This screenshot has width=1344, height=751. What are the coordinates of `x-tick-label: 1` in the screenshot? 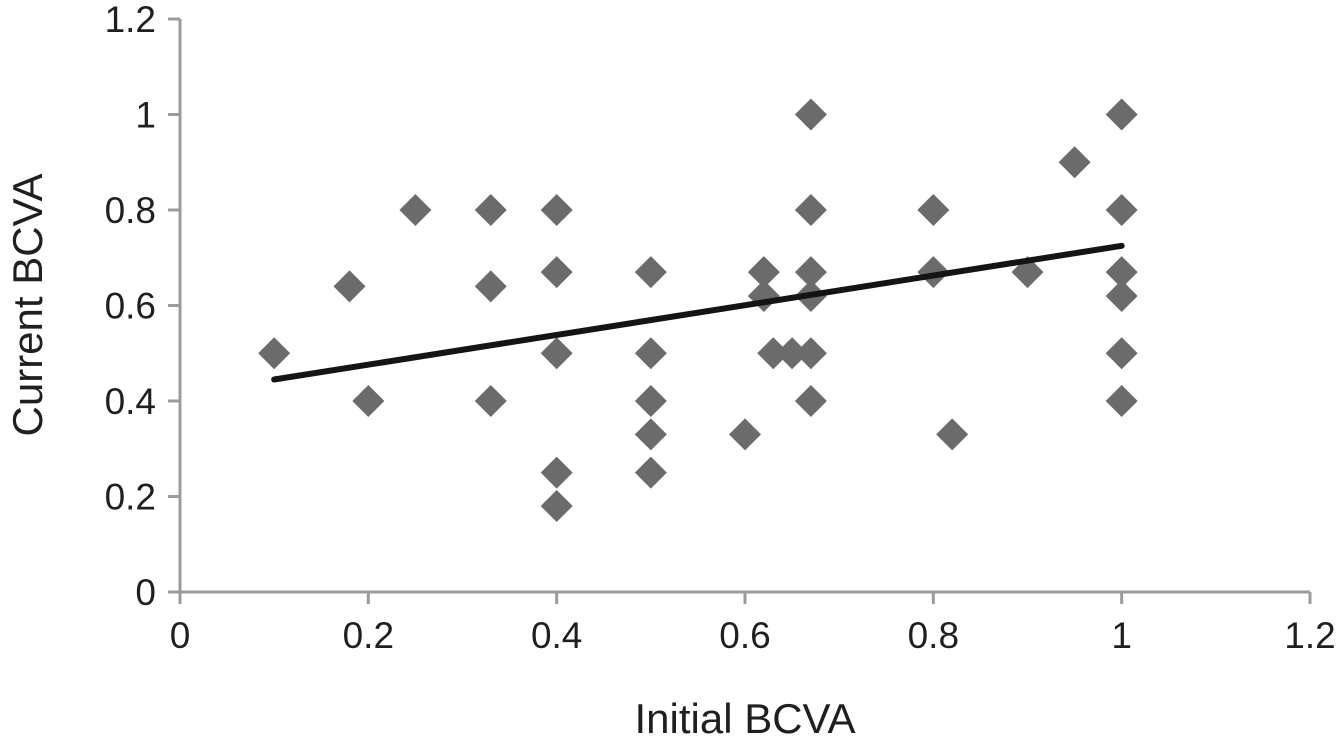 It's located at (1121, 635).